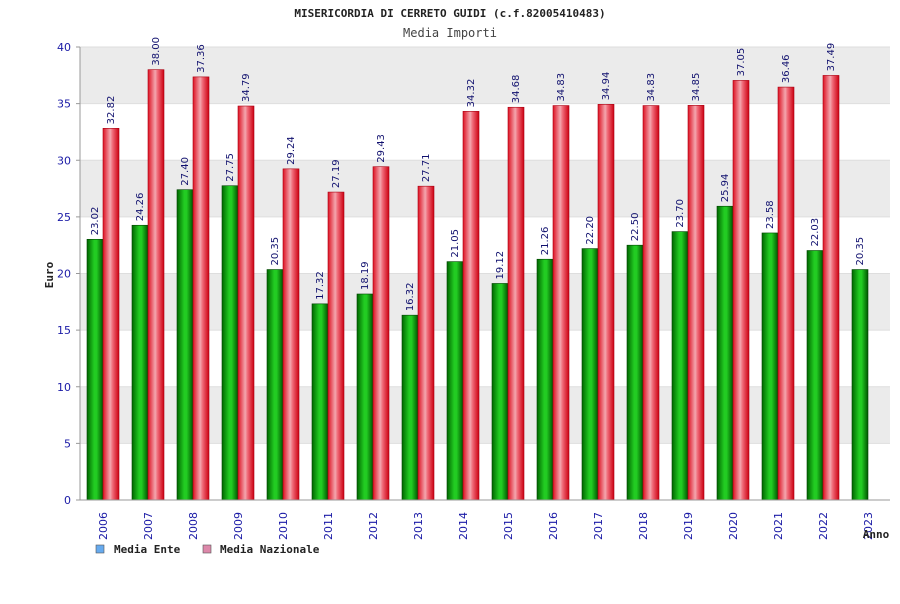 This screenshot has height=604, width=900. I want to click on bar-media-nazionale-2011, so click(336, 346).